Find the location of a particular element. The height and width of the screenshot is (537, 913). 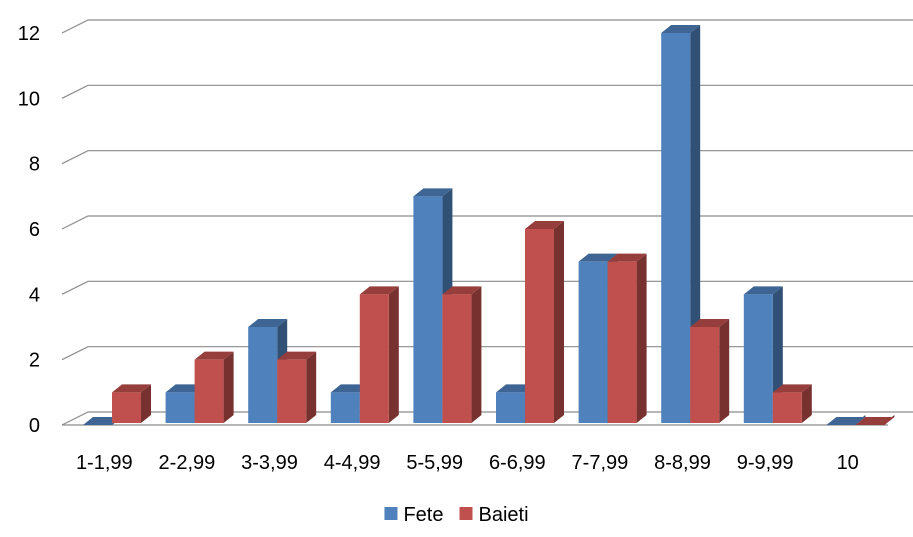

legend-item-baieti: Baieti is located at coordinates (494, 515).